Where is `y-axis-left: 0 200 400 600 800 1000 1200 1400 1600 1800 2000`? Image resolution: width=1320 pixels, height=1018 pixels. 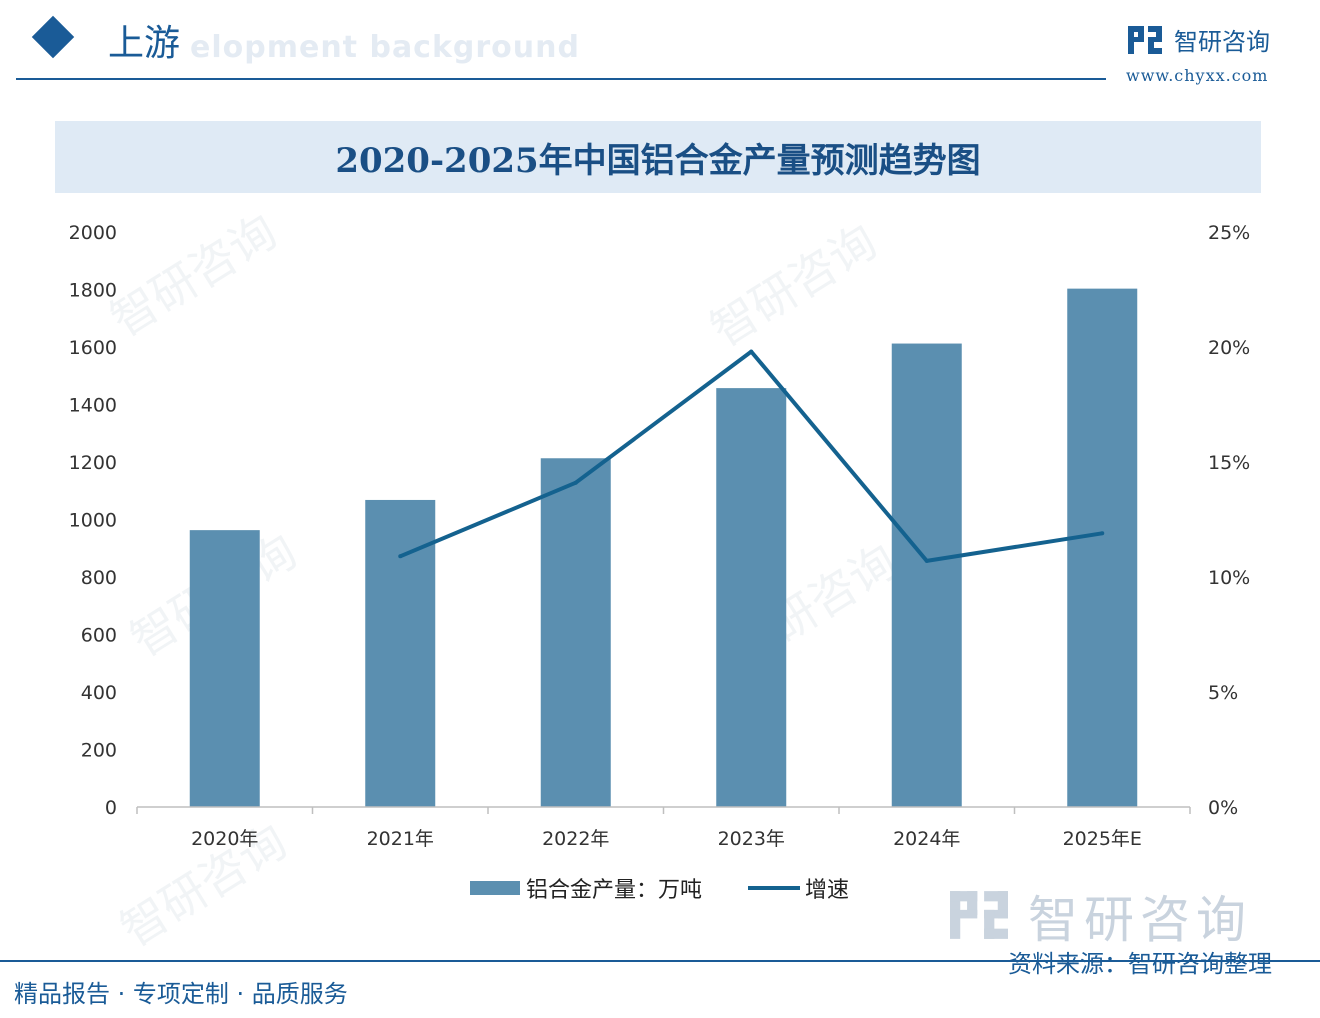
y-axis-left: 0 200 400 600 800 1000 1200 1400 1600 1800 2000 is located at coordinates (93, 520).